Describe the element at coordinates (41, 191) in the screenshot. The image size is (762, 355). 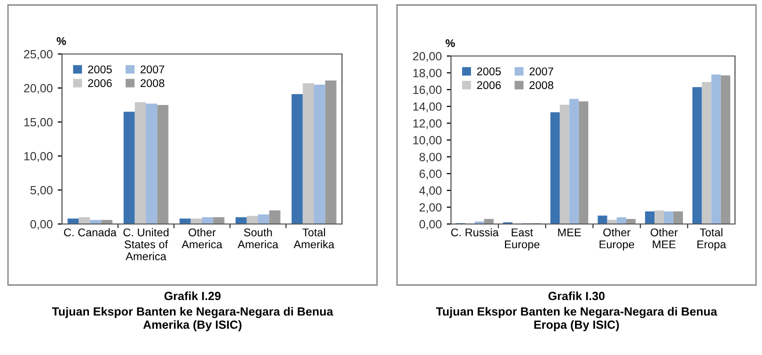
I see `y-tick-label: 5,00` at that location.